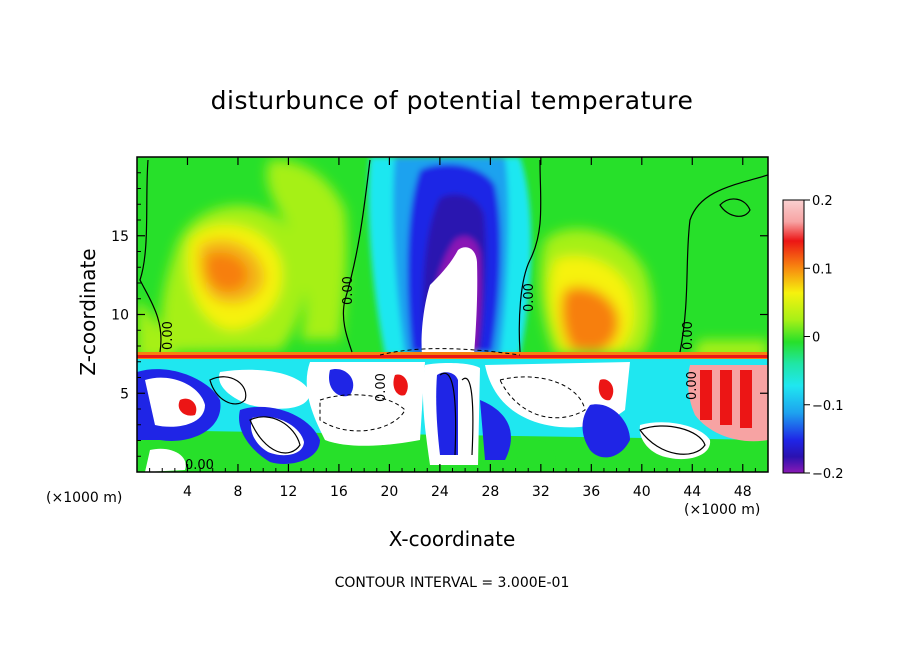 The height and width of the screenshot is (654, 904). What do you see at coordinates (824, 338) in the screenshot?
I see `colorbar-ticks: 0.2 0.1 0 −0.1 −0.2` at bounding box center [824, 338].